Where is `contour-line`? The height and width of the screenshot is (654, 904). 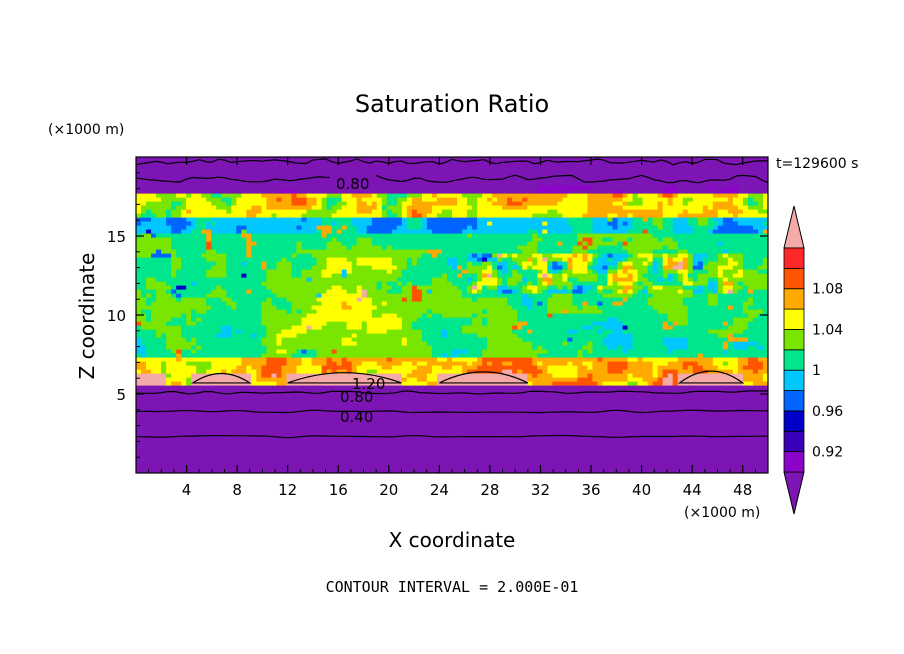 contour-line is located at coordinates (452, 179).